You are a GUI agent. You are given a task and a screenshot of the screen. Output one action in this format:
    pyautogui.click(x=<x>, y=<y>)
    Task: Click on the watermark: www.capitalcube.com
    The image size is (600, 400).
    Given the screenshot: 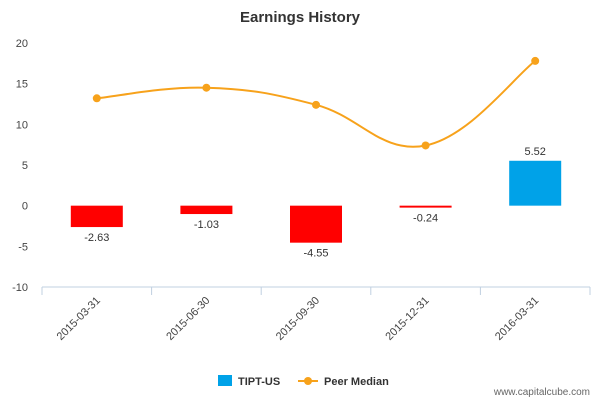 What is the action you would take?
    pyautogui.click(x=541, y=392)
    